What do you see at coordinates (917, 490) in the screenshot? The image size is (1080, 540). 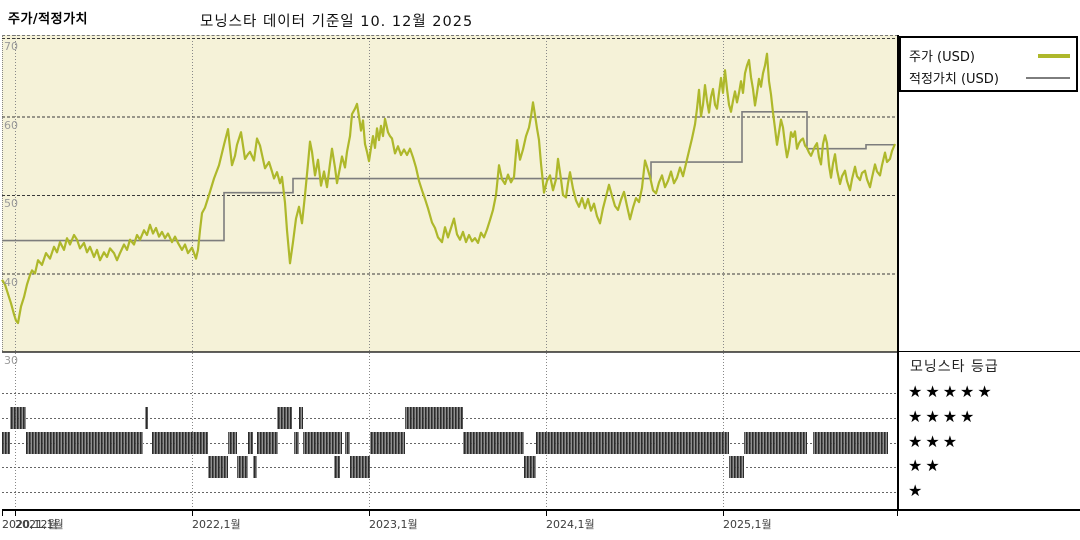 I see `star-row-1: ★` at bounding box center [917, 490].